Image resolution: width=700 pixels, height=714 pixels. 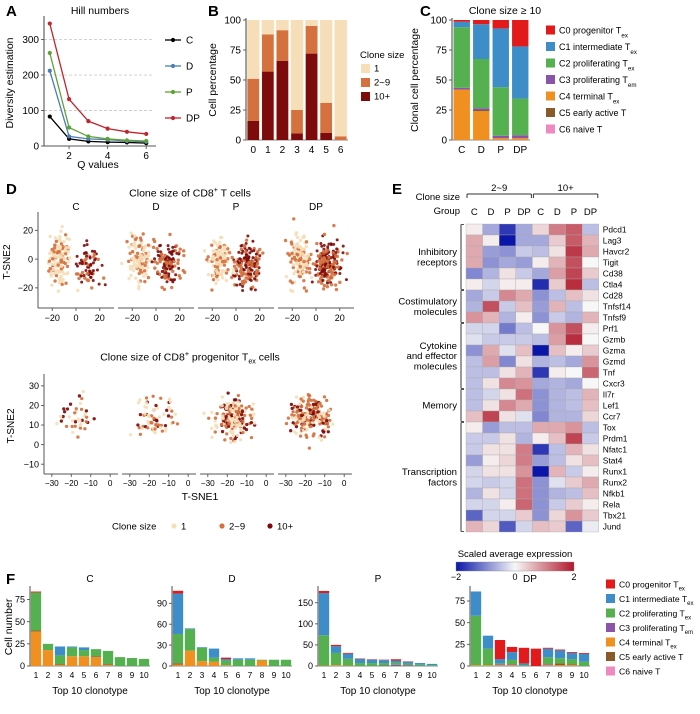 I want to click on panel-f-xtick: 10, so click(x=432, y=675).